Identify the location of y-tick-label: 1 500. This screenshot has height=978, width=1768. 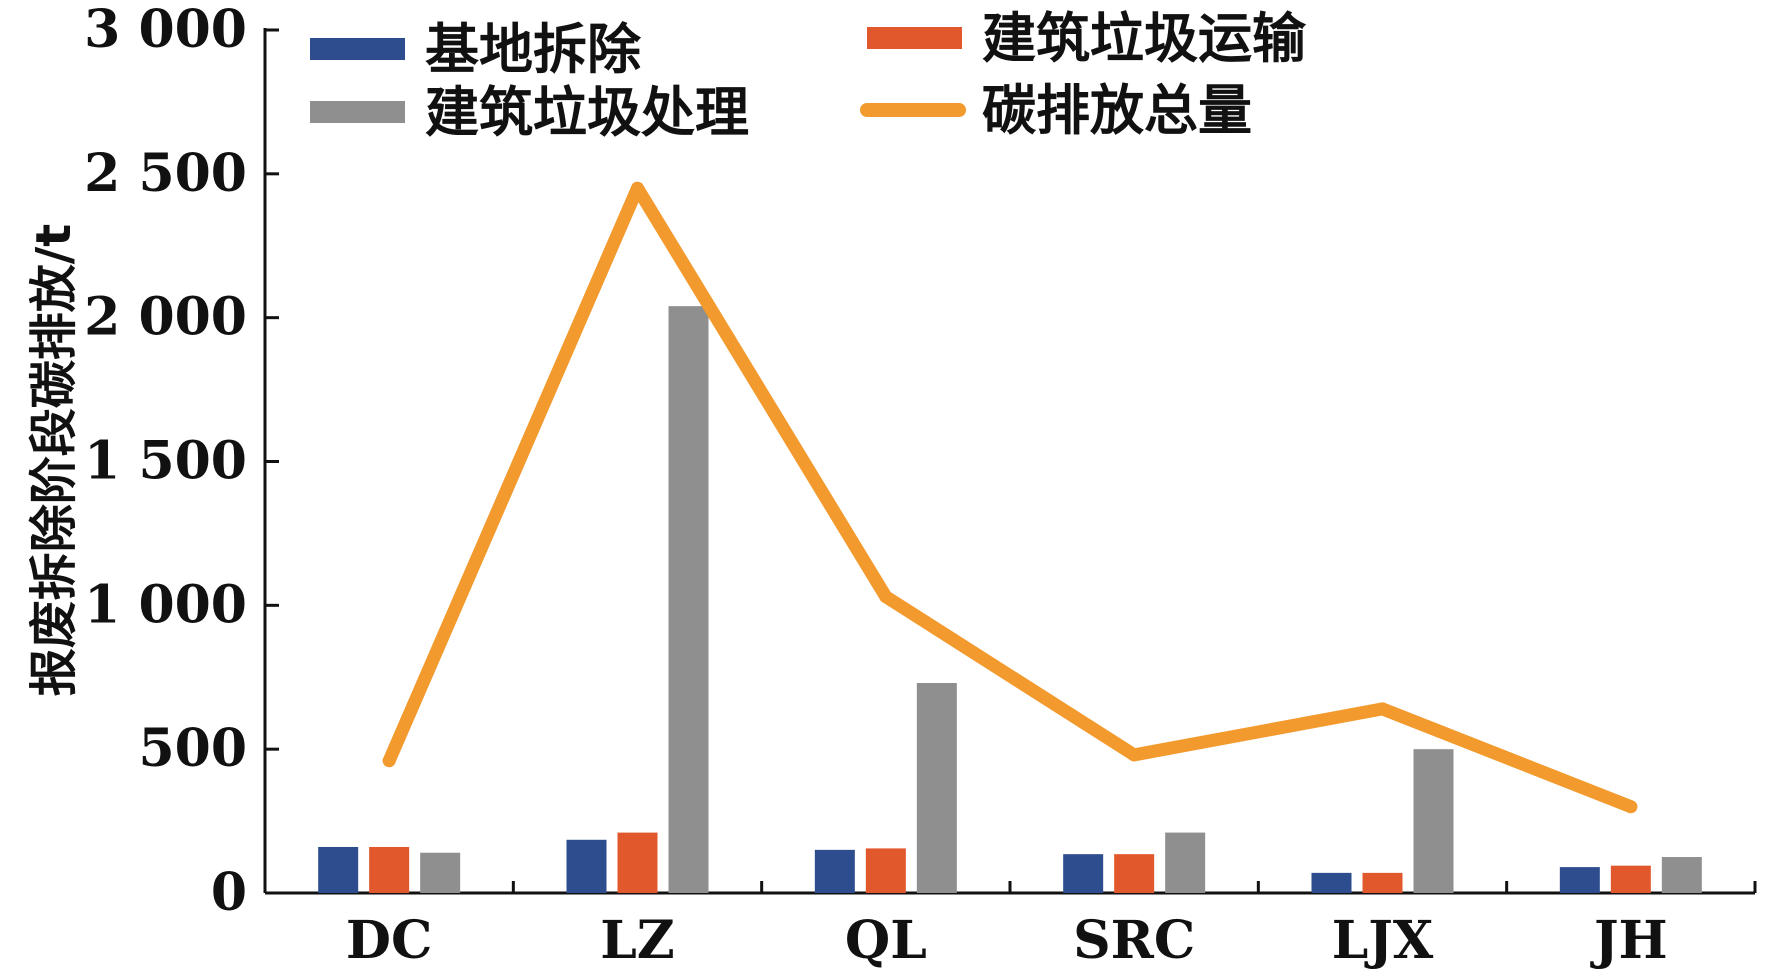
(165, 461).